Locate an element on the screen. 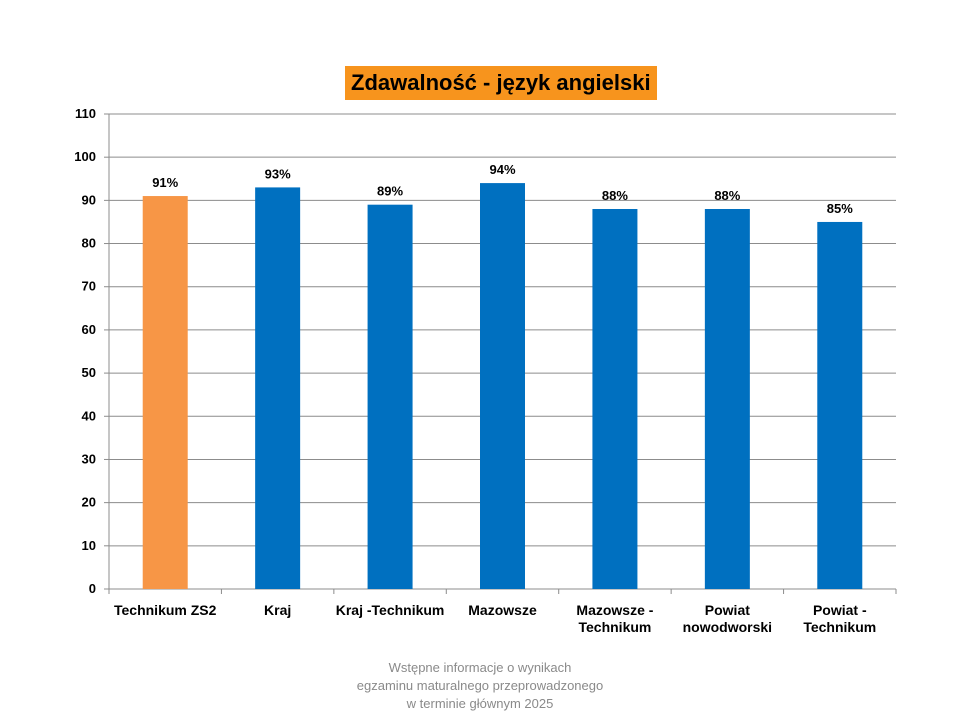 Image resolution: width=960 pixels, height=720 pixels. chart-title: Zdawalność - język angielski is located at coordinates (501, 83).